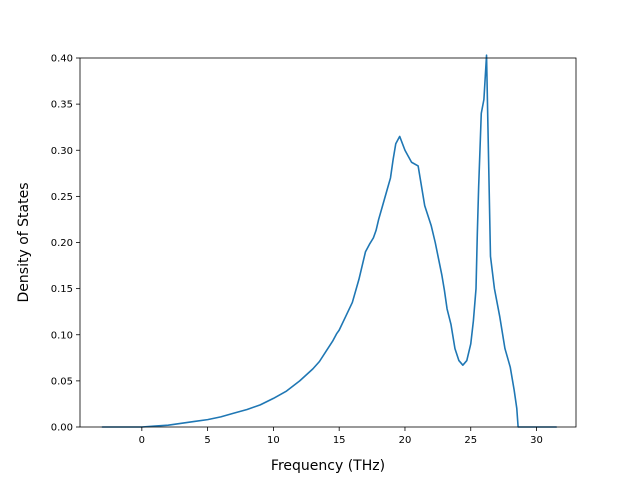 The image size is (640, 480). What do you see at coordinates (62, 59) in the screenshot?
I see `y-tick-label: 0.40` at bounding box center [62, 59].